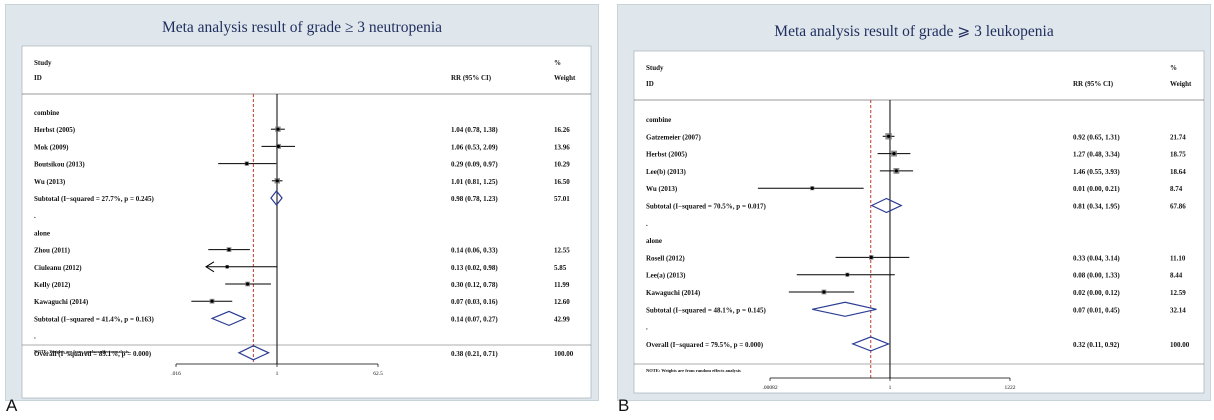  Describe the element at coordinates (1176, 276) in the screenshot. I see `weight-value: 8.44` at that location.